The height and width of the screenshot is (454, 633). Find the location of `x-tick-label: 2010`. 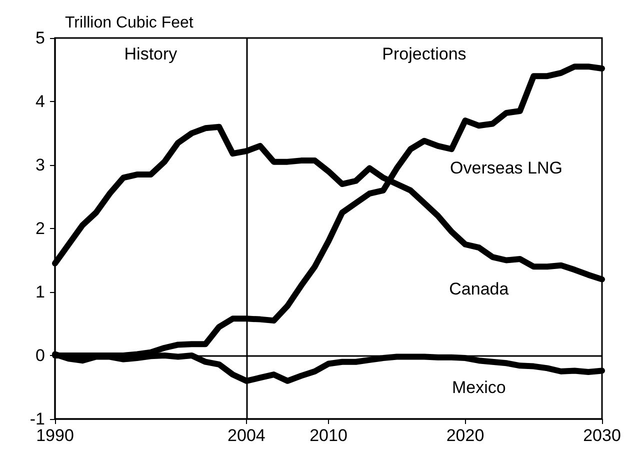

x-tick-label: 2010 is located at coordinates (329, 435).